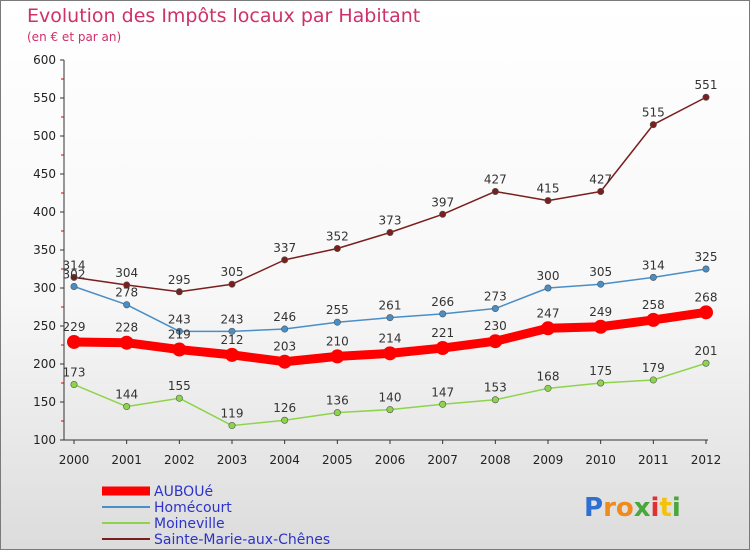 The width and height of the screenshot is (750, 550). I want to click on data-label: 203, so click(284, 347).